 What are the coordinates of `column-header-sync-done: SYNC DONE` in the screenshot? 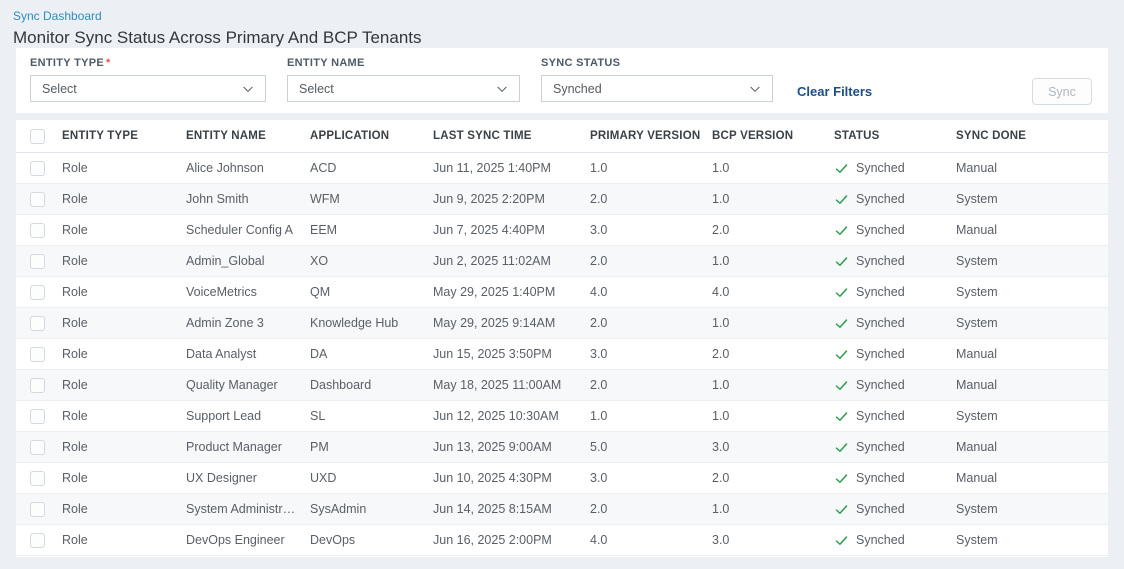 It's located at (991, 136).